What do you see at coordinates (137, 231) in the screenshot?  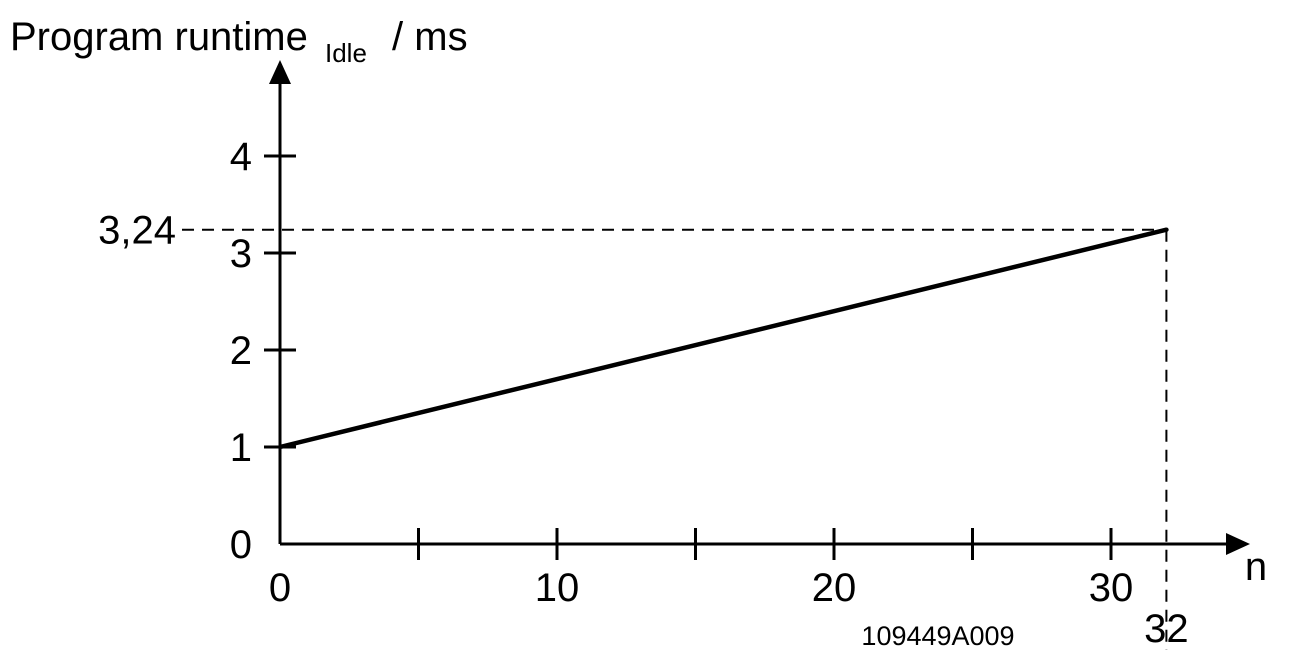 I see `reference-y-label: 3,24` at bounding box center [137, 231].